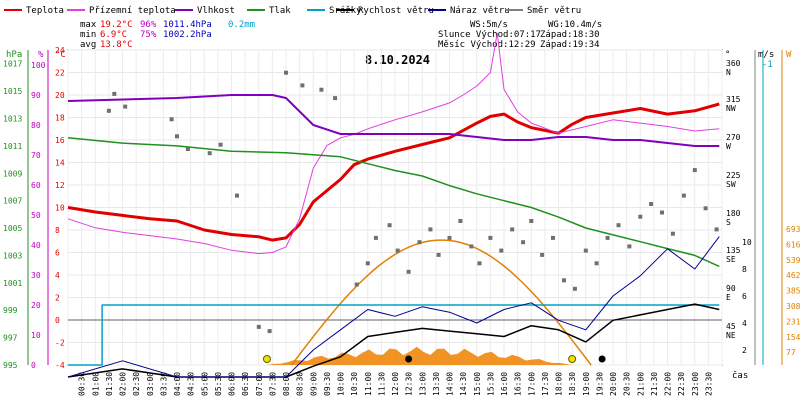 This screenshot has height=400, width=800. I want to click on axis-time-tick: 15:00, so click(477, 384).